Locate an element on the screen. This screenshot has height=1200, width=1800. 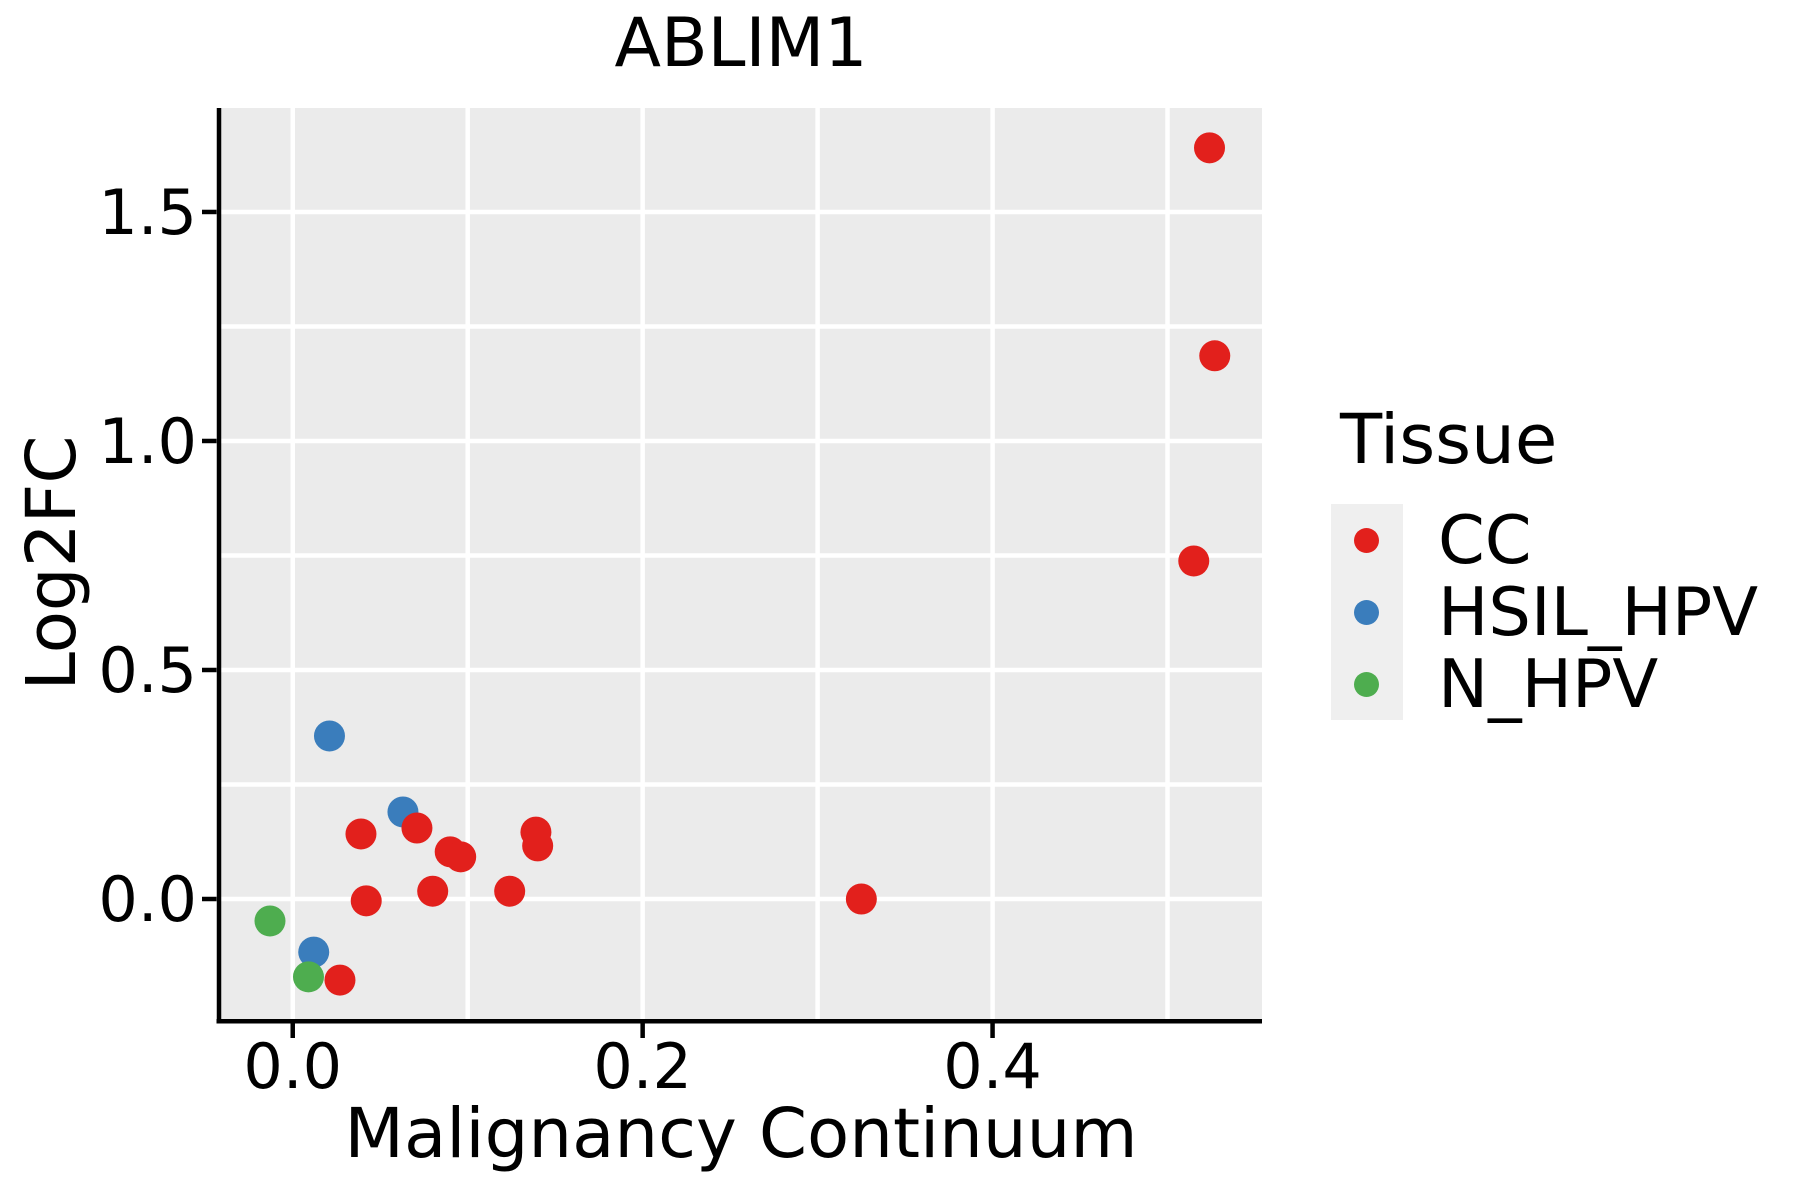
y-tick-label: 0.5 is located at coordinates (147, 670).